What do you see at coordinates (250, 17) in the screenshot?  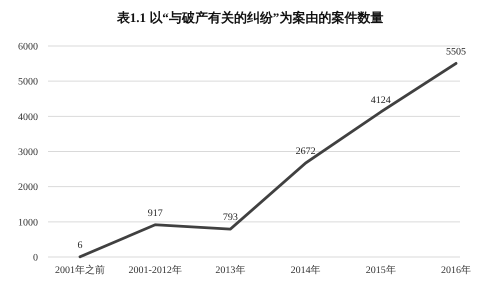 I see `chart-title: 表1.1 以“与破产有关的纠纷”为案由的案件数量` at bounding box center [250, 17].